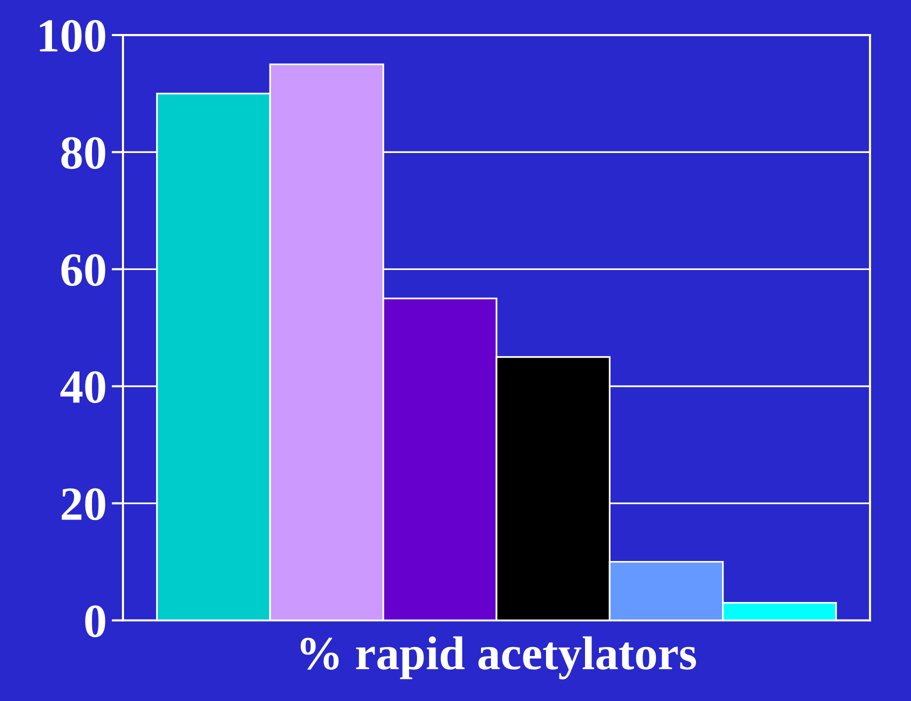 Image resolution: width=911 pixels, height=701 pixels. What do you see at coordinates (83, 270) in the screenshot?
I see `y-tick-label: 60` at bounding box center [83, 270].